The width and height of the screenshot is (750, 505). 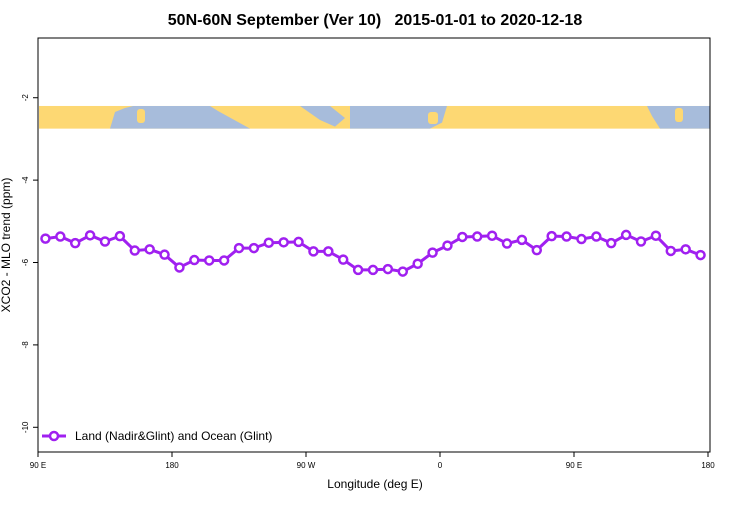 I want to click on world-map-strip, so click(x=374, y=117).